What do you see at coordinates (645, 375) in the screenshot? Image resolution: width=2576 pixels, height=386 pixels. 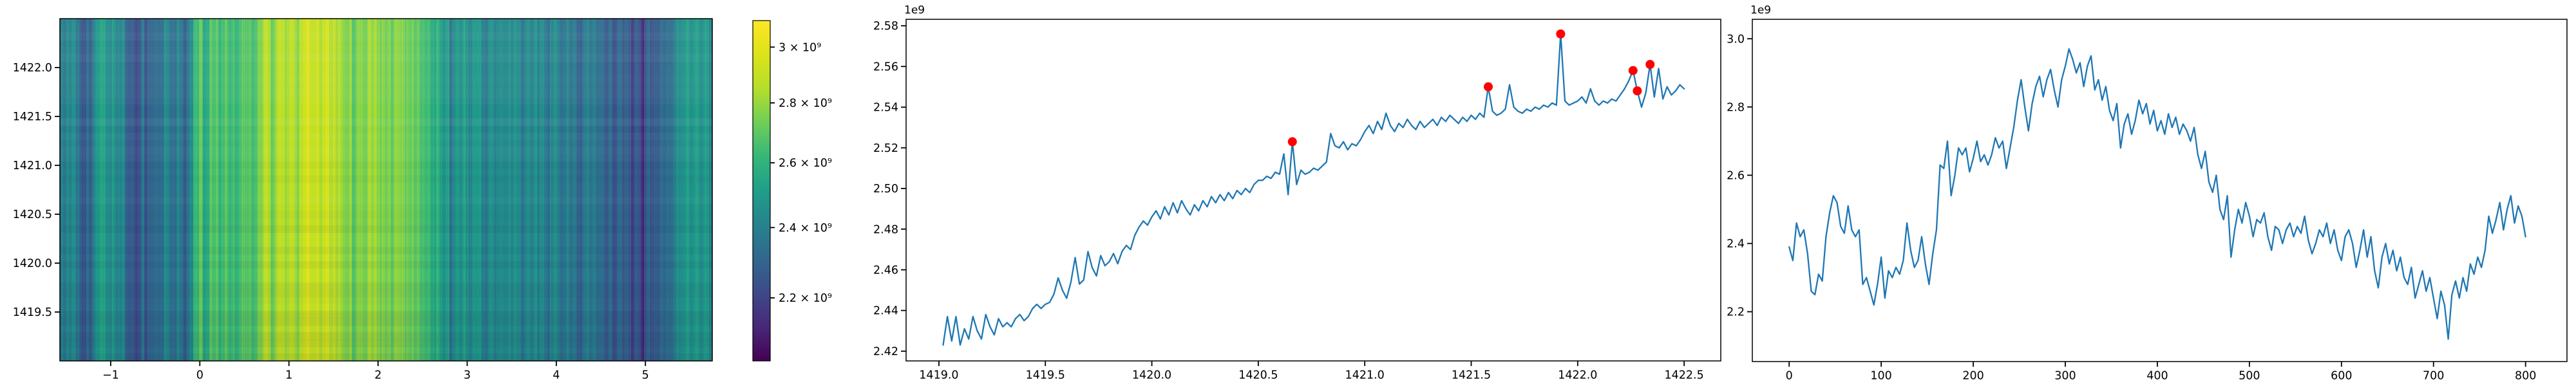 I see `x-tick-label: 5` at bounding box center [645, 375].